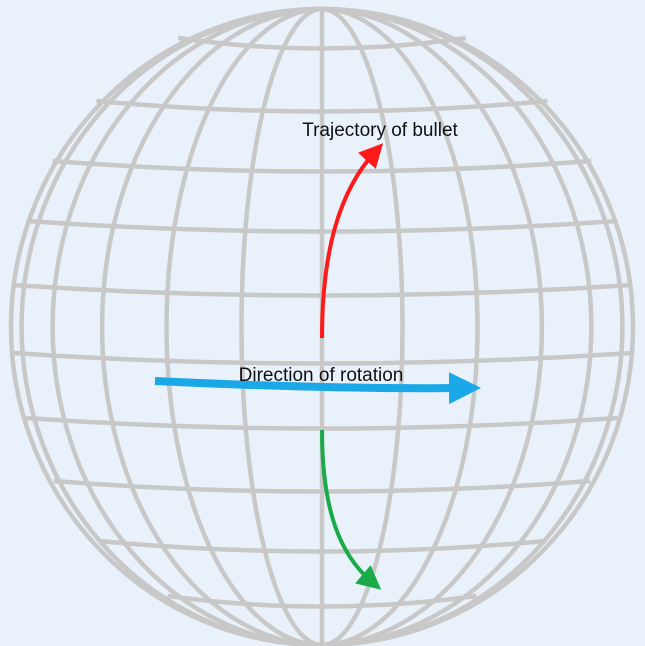 The image size is (645, 646). What do you see at coordinates (380, 130) in the screenshot?
I see `trajectory-label: Trajectory of bullet` at bounding box center [380, 130].